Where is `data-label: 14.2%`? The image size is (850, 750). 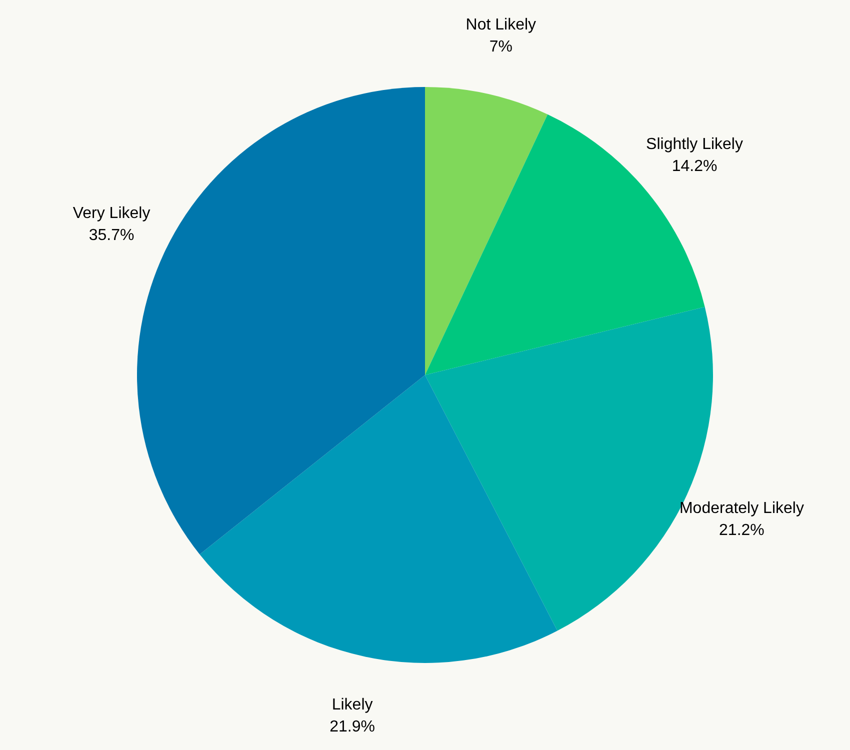 data-label: 14.2% is located at coordinates (695, 166).